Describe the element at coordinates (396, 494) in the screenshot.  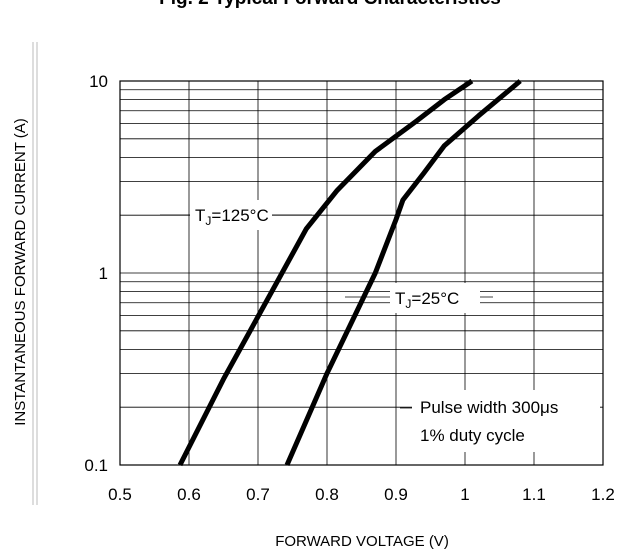
I see `x-tick-label: 0.9` at that location.